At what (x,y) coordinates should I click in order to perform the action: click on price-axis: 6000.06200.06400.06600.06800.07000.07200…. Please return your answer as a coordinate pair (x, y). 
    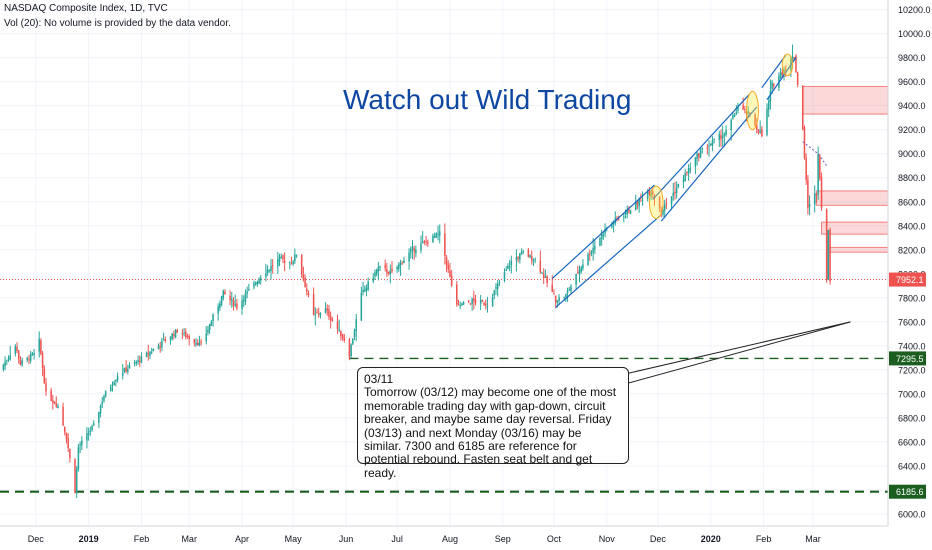
    Looking at the image, I should click on (909, 263).